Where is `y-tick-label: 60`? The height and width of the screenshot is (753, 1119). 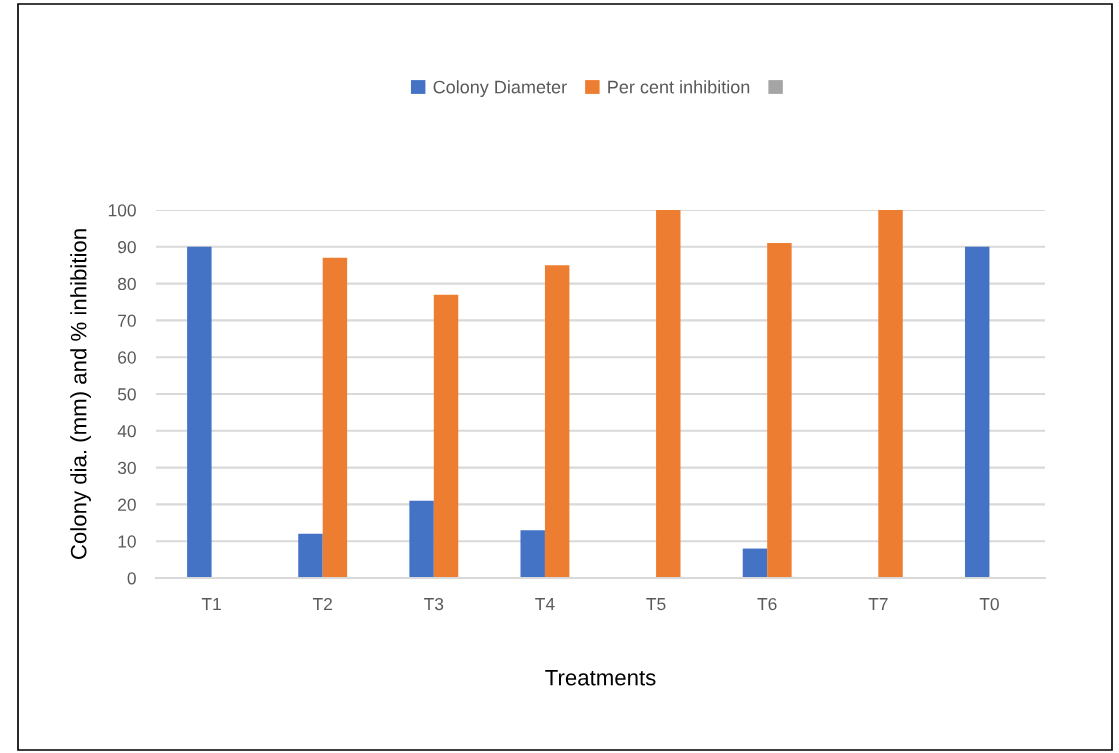
y-tick-label: 60 is located at coordinates (127, 357).